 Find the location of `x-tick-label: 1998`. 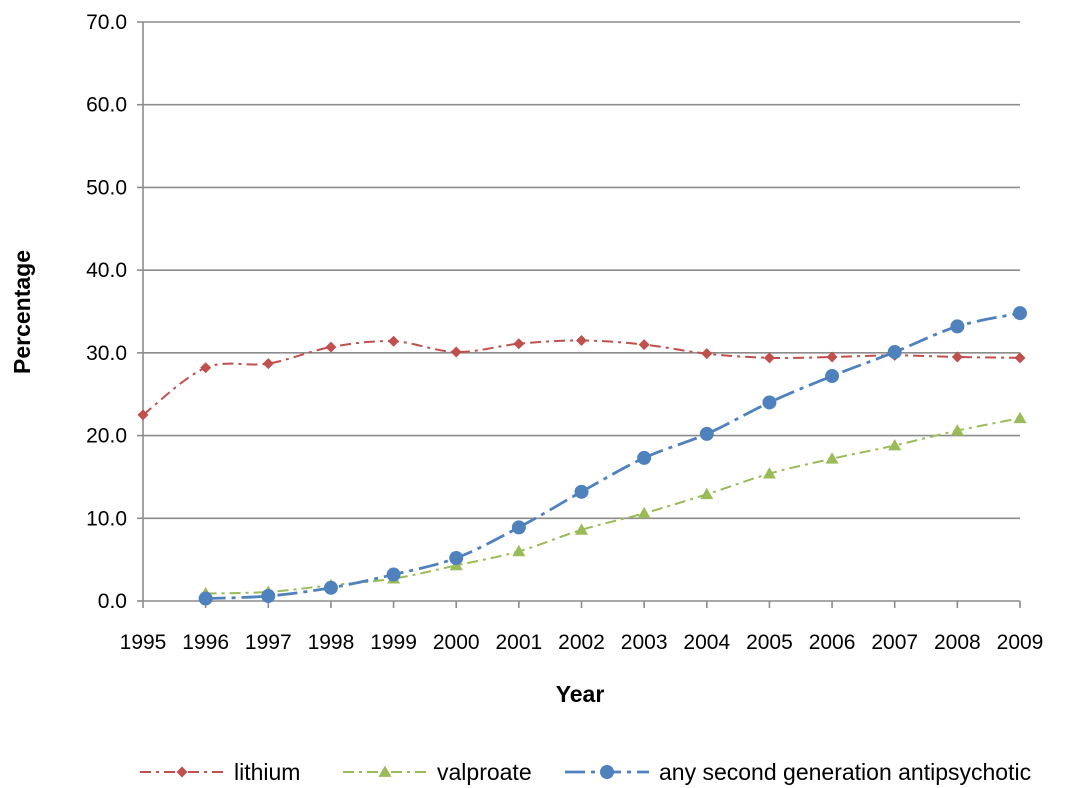

x-tick-label: 1998 is located at coordinates (331, 642).